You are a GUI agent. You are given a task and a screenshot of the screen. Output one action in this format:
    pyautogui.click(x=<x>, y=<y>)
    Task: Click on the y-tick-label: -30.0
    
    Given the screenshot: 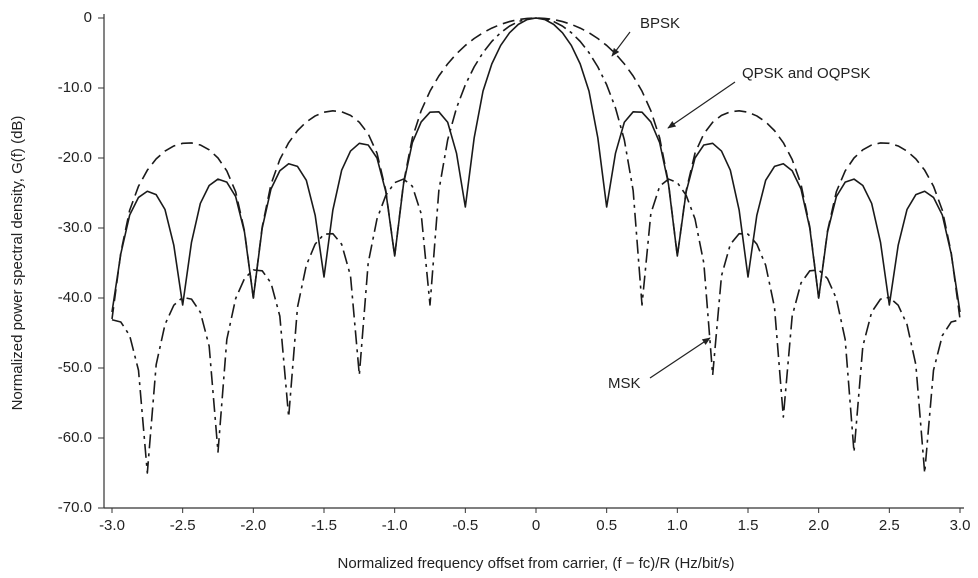 What is the action you would take?
    pyautogui.click(x=75, y=227)
    